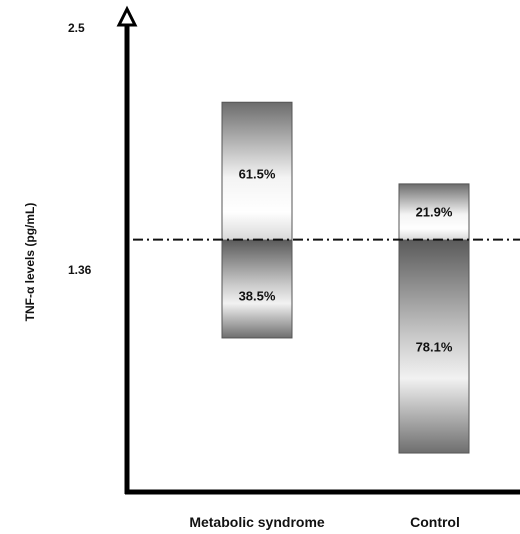 The image size is (520, 534). I want to click on bar-segment-above-metabolic-syndrome, so click(257, 171).